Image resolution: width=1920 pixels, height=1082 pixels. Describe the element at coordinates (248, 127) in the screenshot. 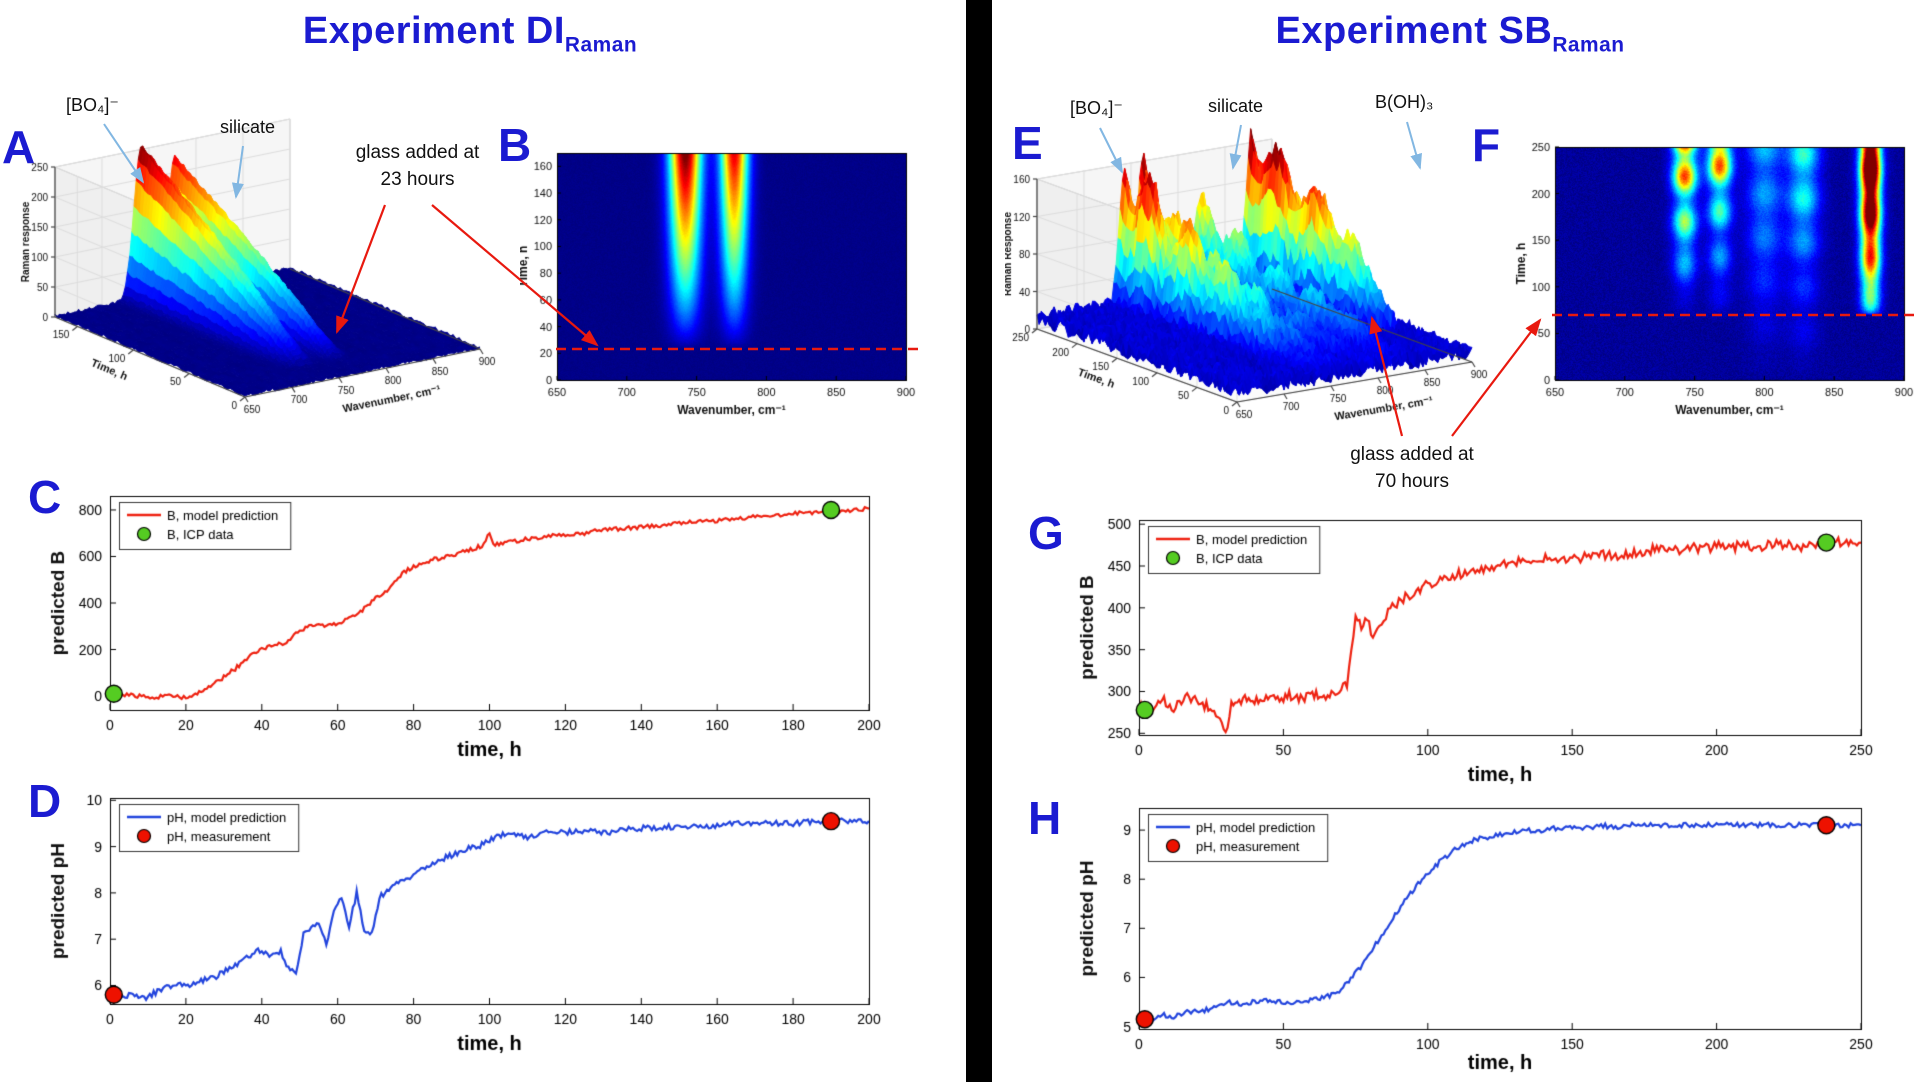

I see `silicate-label-left: silicate` at that location.